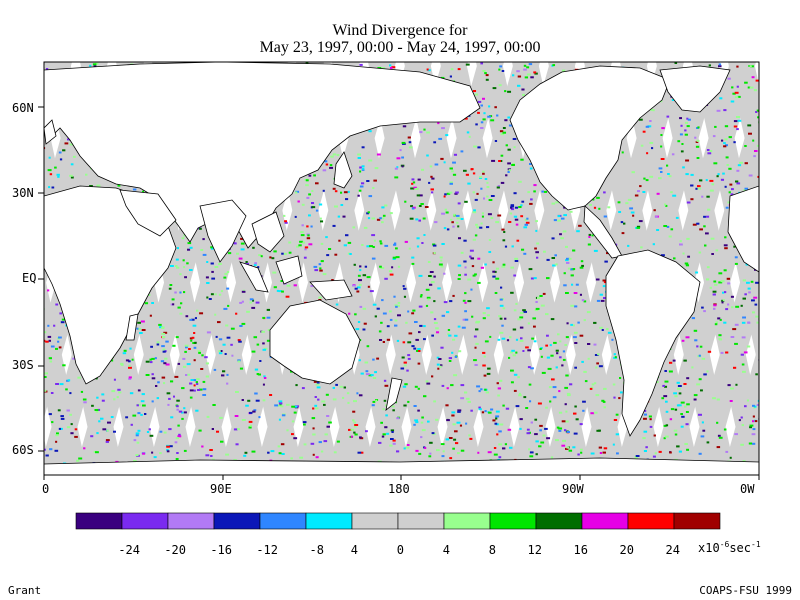 The width and height of the screenshot is (800, 600). What do you see at coordinates (722, 345) in the screenshot?
I see `swath-band` at bounding box center [722, 345].